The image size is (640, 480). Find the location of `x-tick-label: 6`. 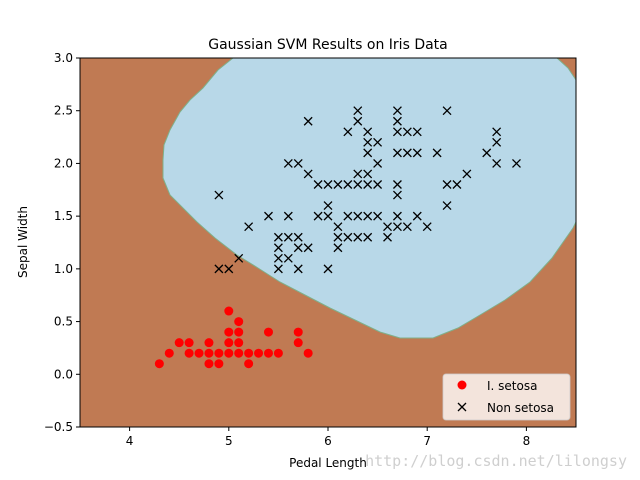

x-tick-label: 6 is located at coordinates (328, 441).